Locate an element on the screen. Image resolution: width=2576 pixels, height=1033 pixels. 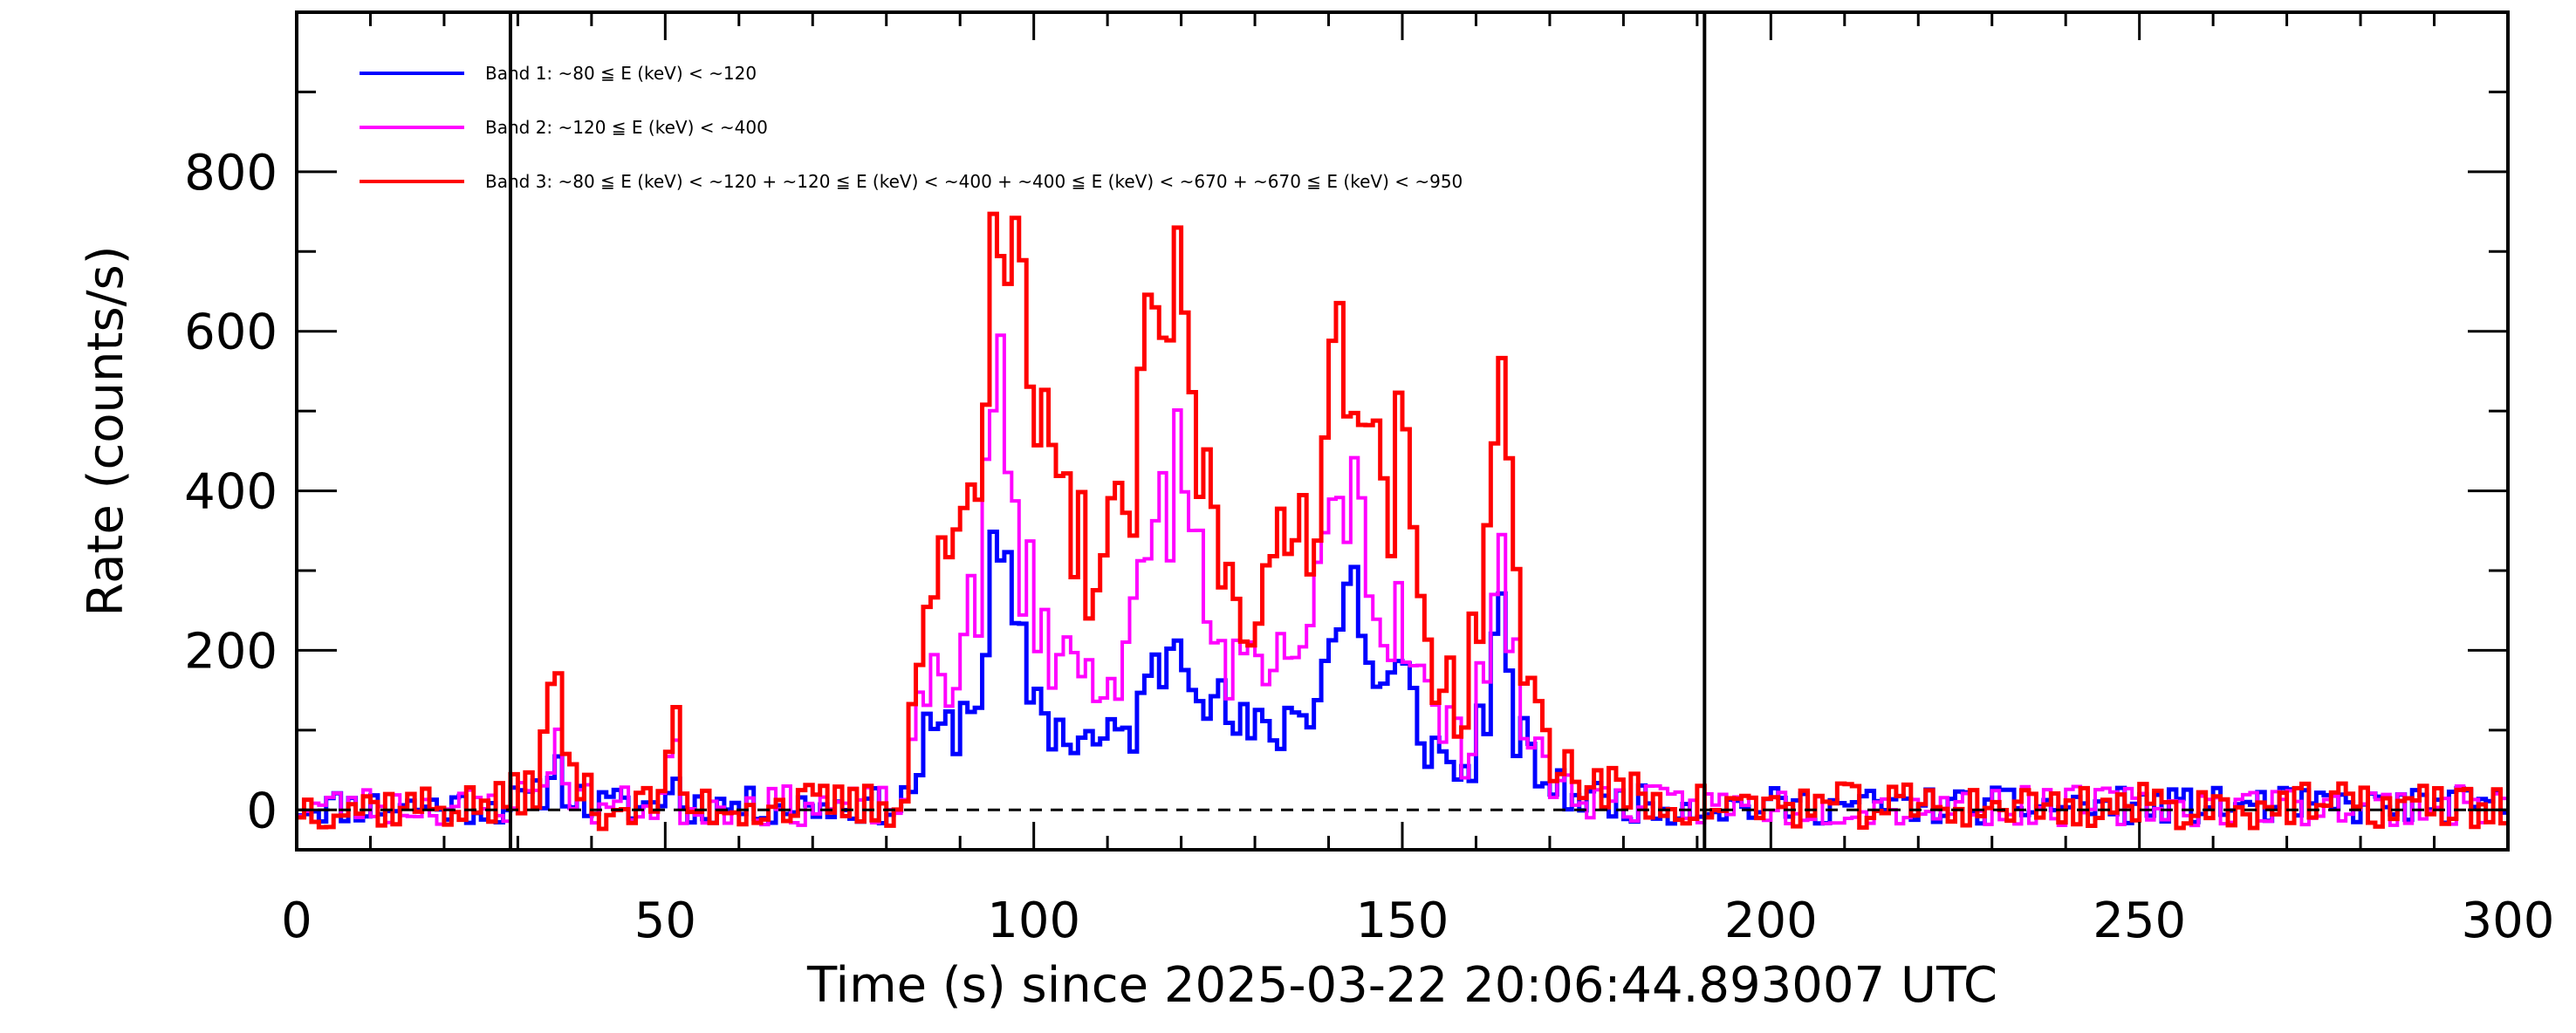
x-tick-label: 0 is located at coordinates (297, 921).